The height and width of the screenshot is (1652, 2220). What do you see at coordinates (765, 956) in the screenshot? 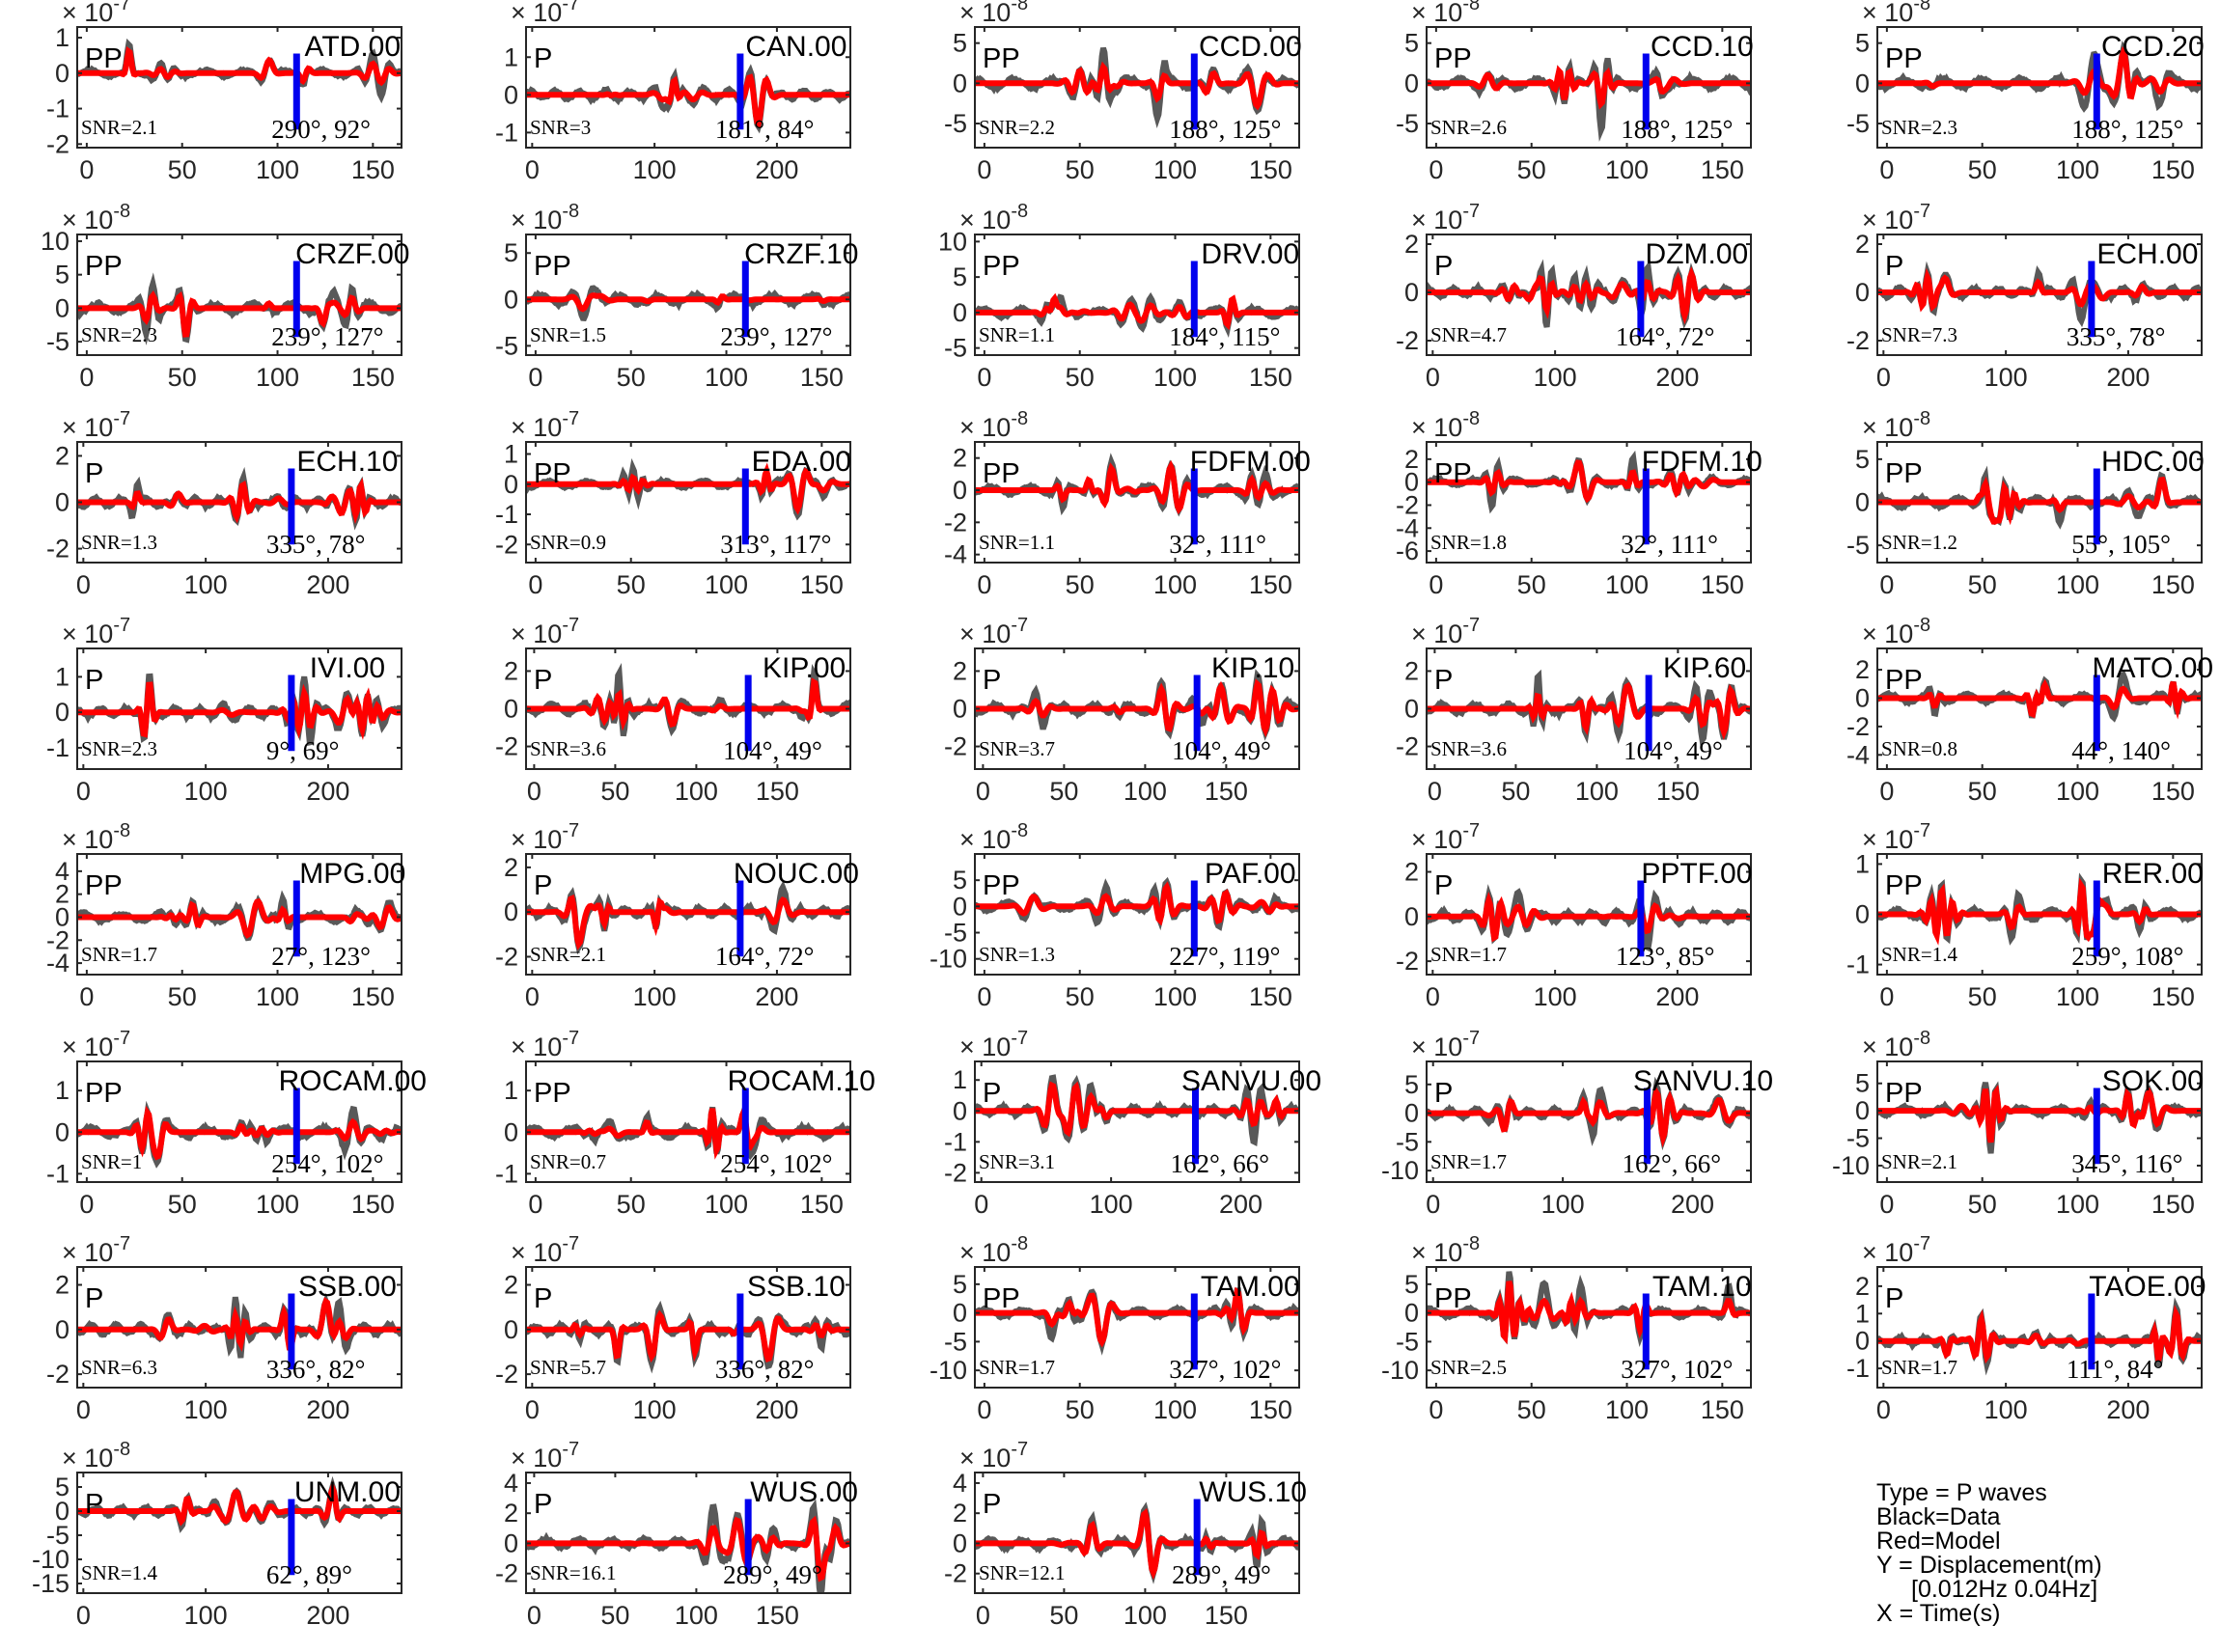
I see `azimuth-distance-label: 164°, 72°` at bounding box center [765, 956].